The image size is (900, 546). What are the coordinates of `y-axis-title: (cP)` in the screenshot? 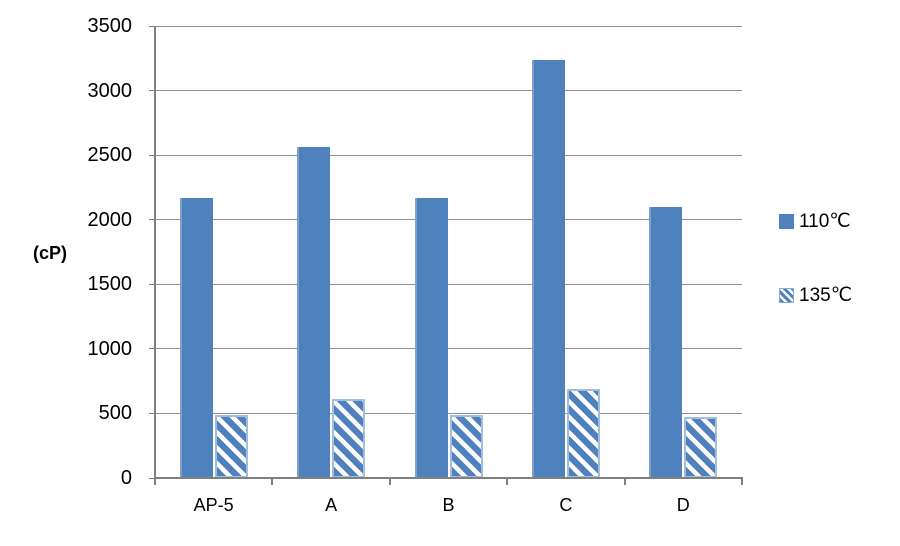 It's located at (49, 253).